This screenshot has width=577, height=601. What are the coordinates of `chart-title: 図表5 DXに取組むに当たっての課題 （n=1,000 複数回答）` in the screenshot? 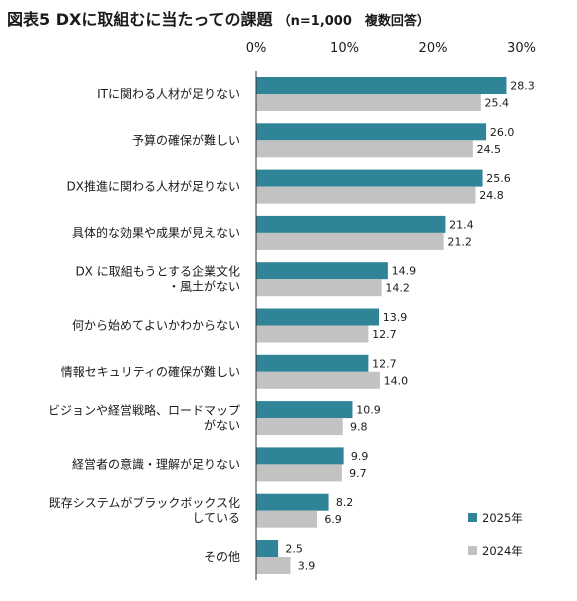 It's located at (218, 18).